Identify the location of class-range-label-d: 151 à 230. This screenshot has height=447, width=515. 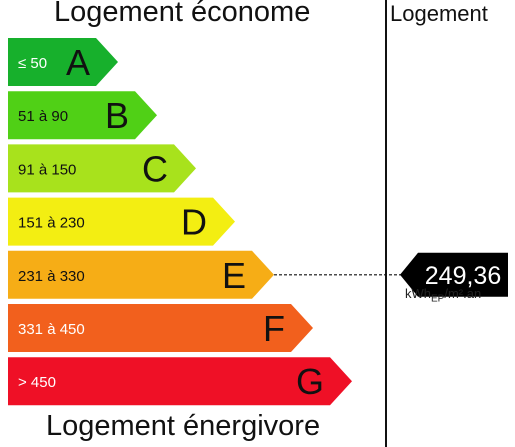
(51, 223).